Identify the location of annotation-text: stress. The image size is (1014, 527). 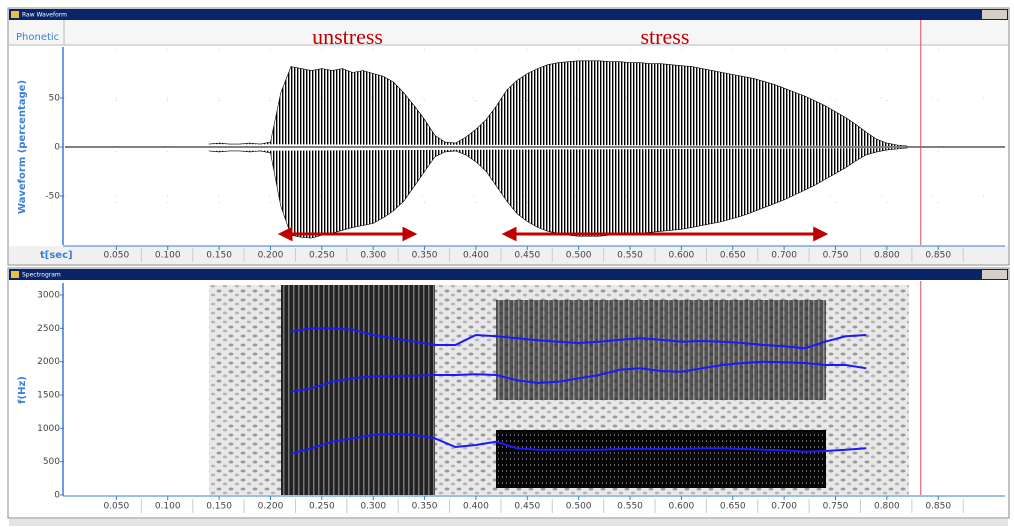
(665, 36).